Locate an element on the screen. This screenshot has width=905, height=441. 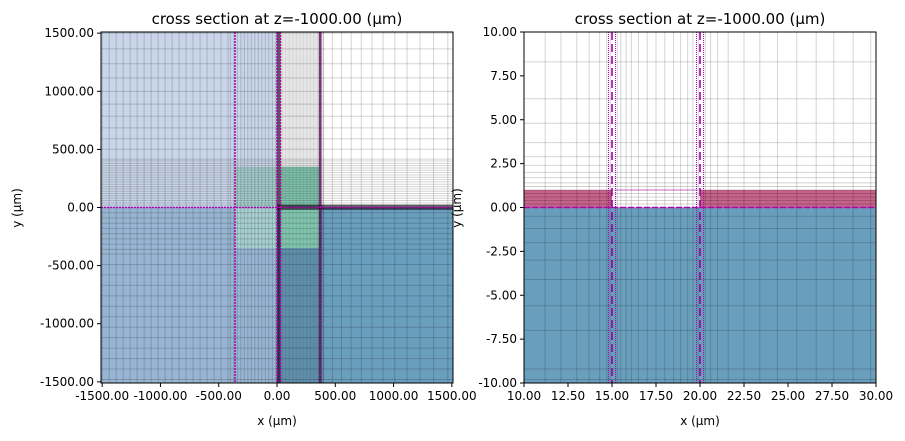
y-tick-label: 1500.00 is located at coordinates (69, 33).